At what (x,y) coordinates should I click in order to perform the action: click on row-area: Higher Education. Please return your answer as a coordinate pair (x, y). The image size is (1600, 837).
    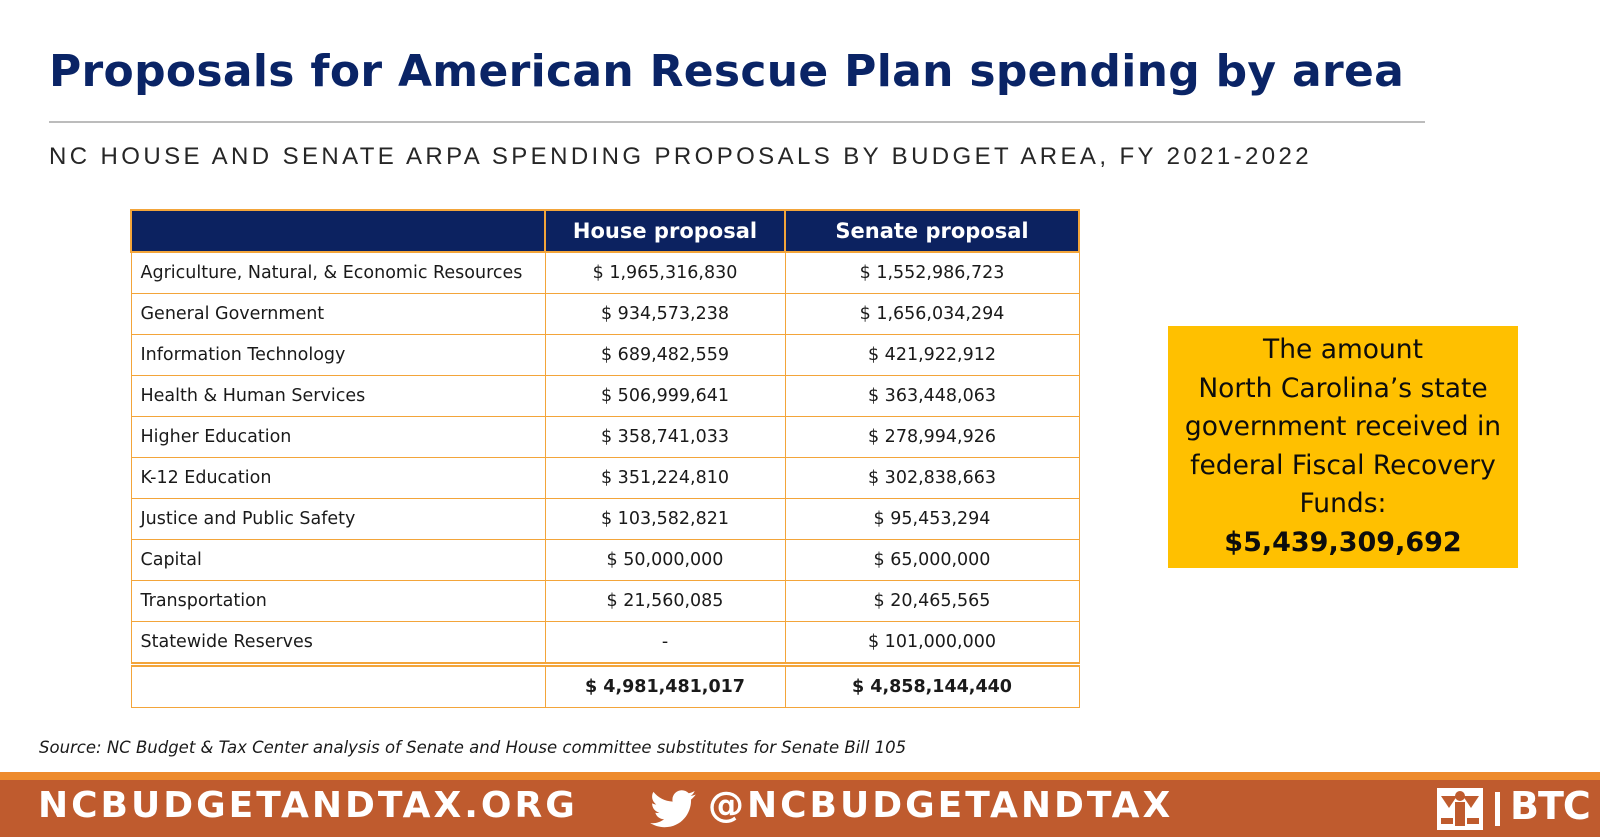
    Looking at the image, I should click on (338, 437).